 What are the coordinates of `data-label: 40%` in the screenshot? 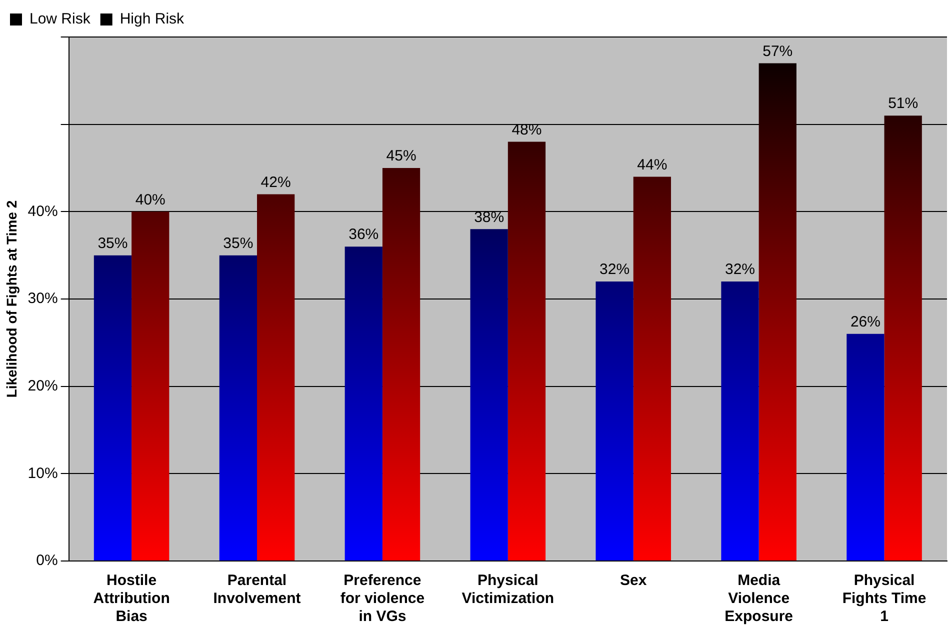 It's located at (150, 199).